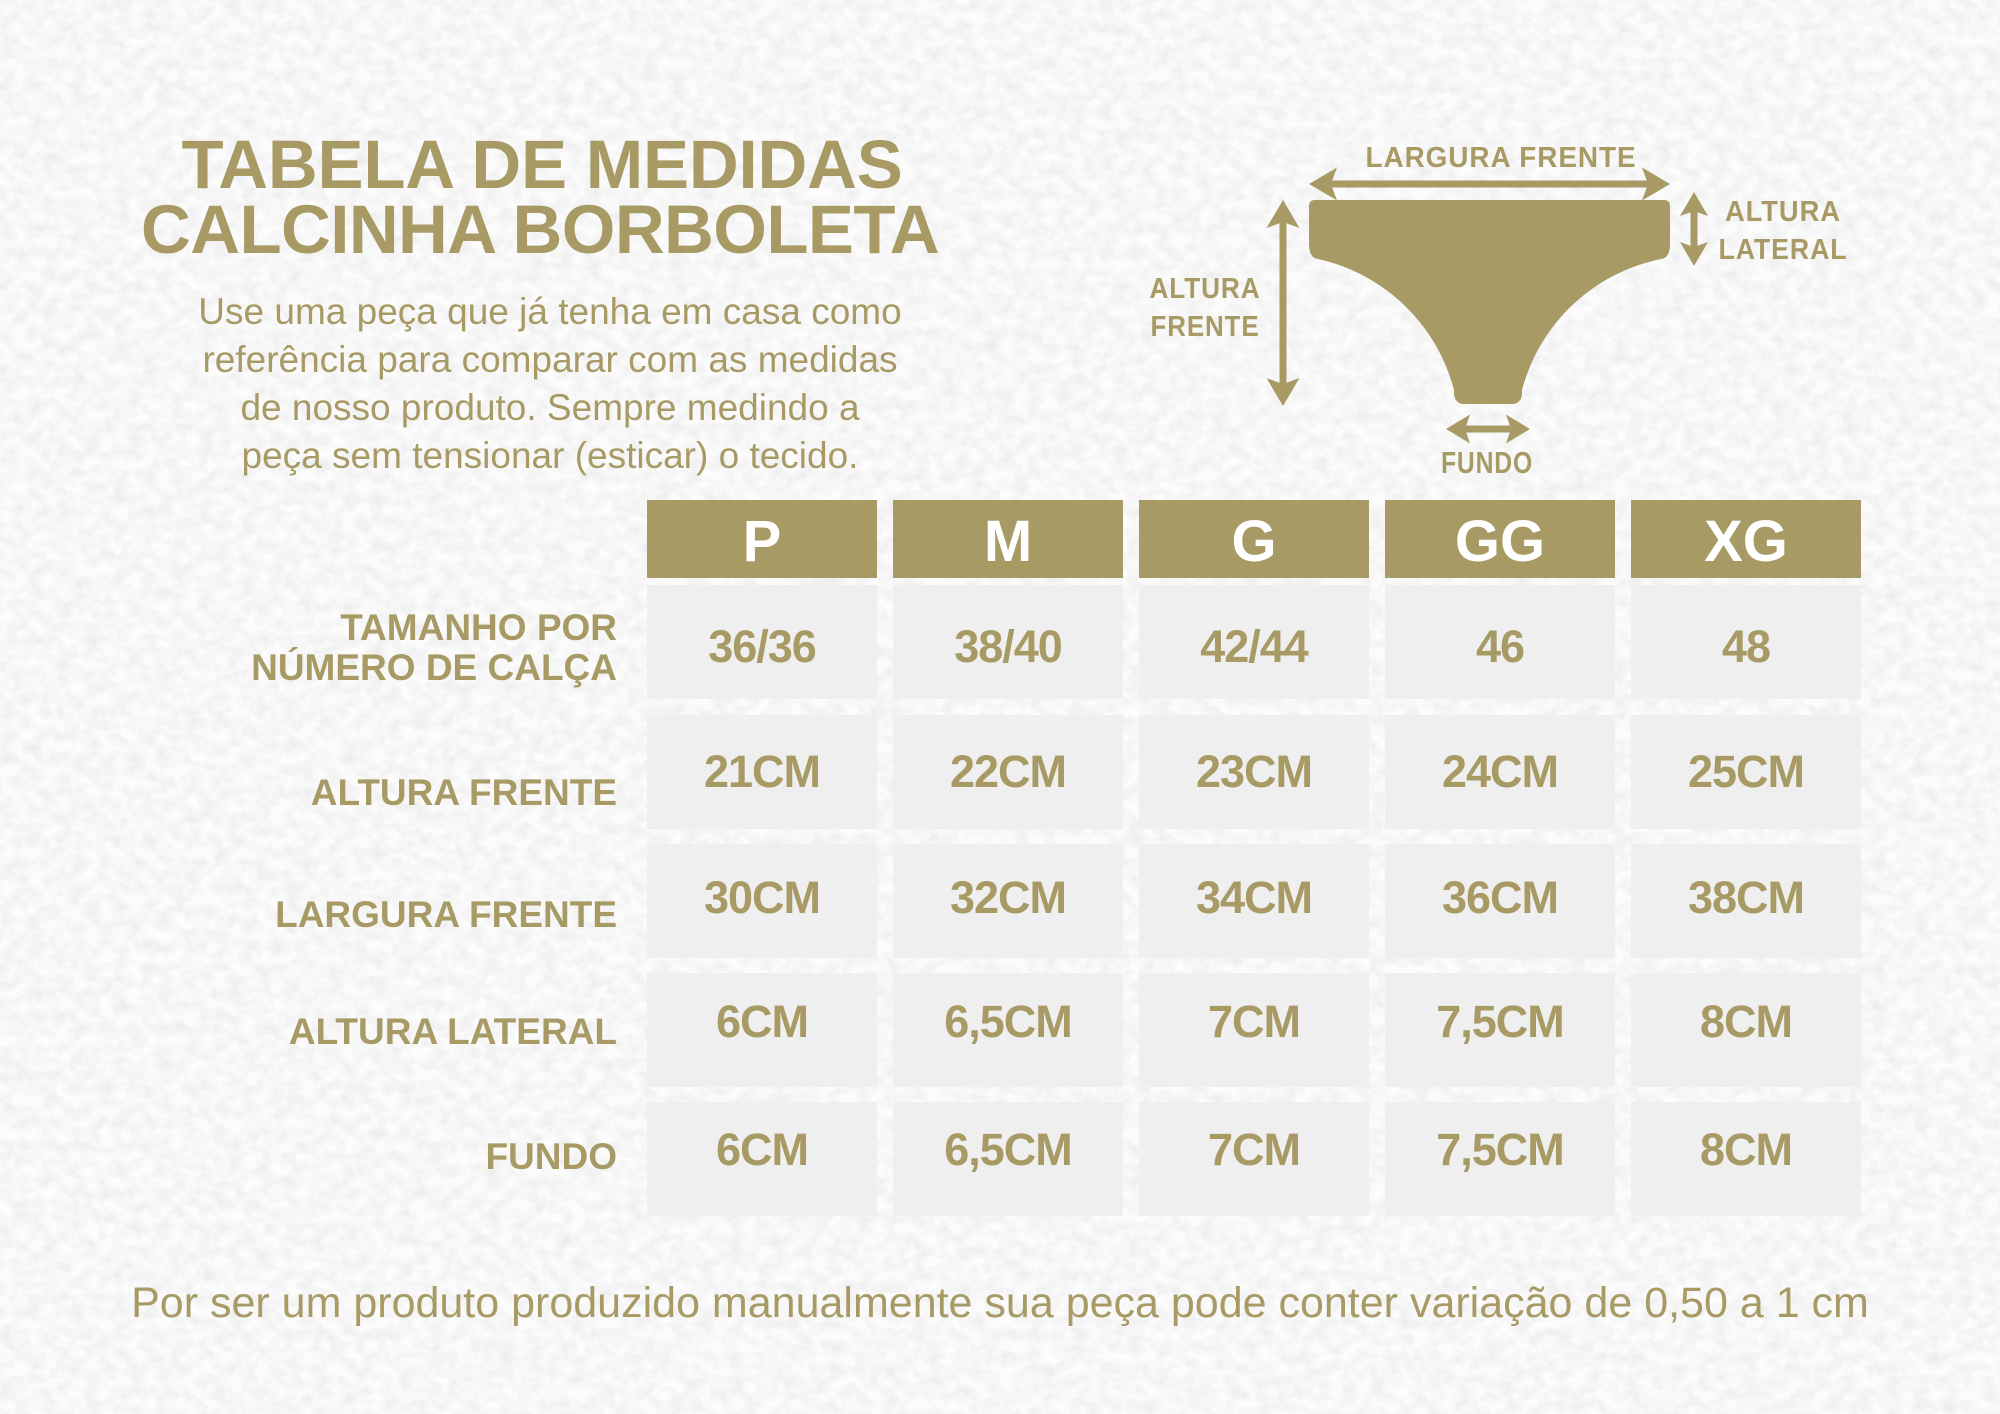 Image resolution: width=2000 pixels, height=1414 pixels. I want to click on svg-text: LATERAL, so click(1783, 250).